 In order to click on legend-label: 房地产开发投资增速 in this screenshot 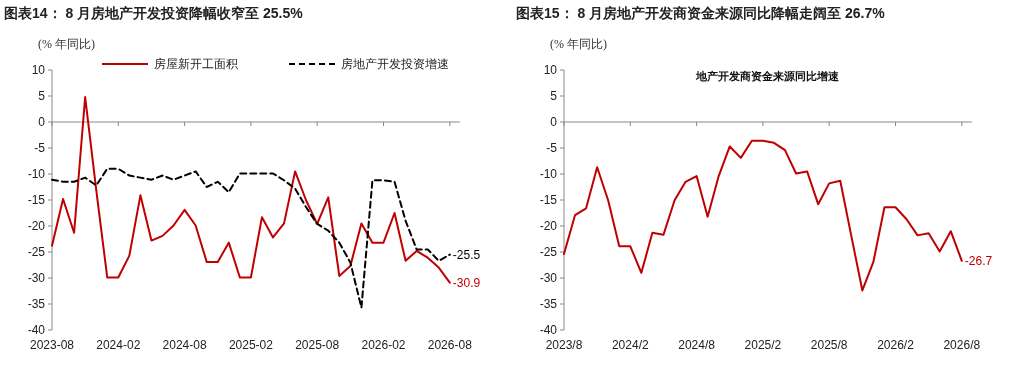, I will do `click(395, 64)`.